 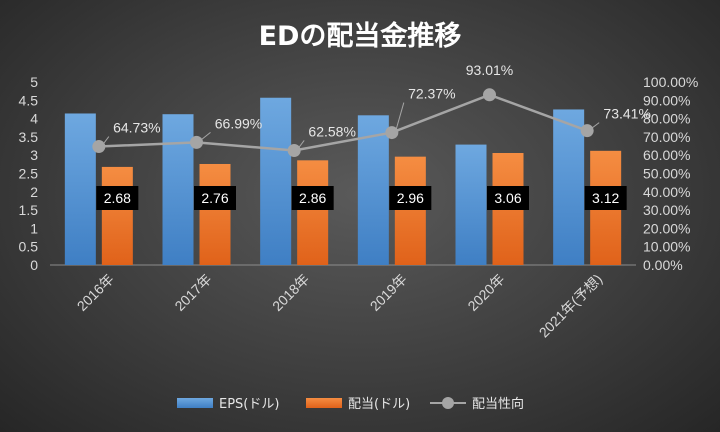 I want to click on y-left-tick-label: 4, so click(x=34, y=119).